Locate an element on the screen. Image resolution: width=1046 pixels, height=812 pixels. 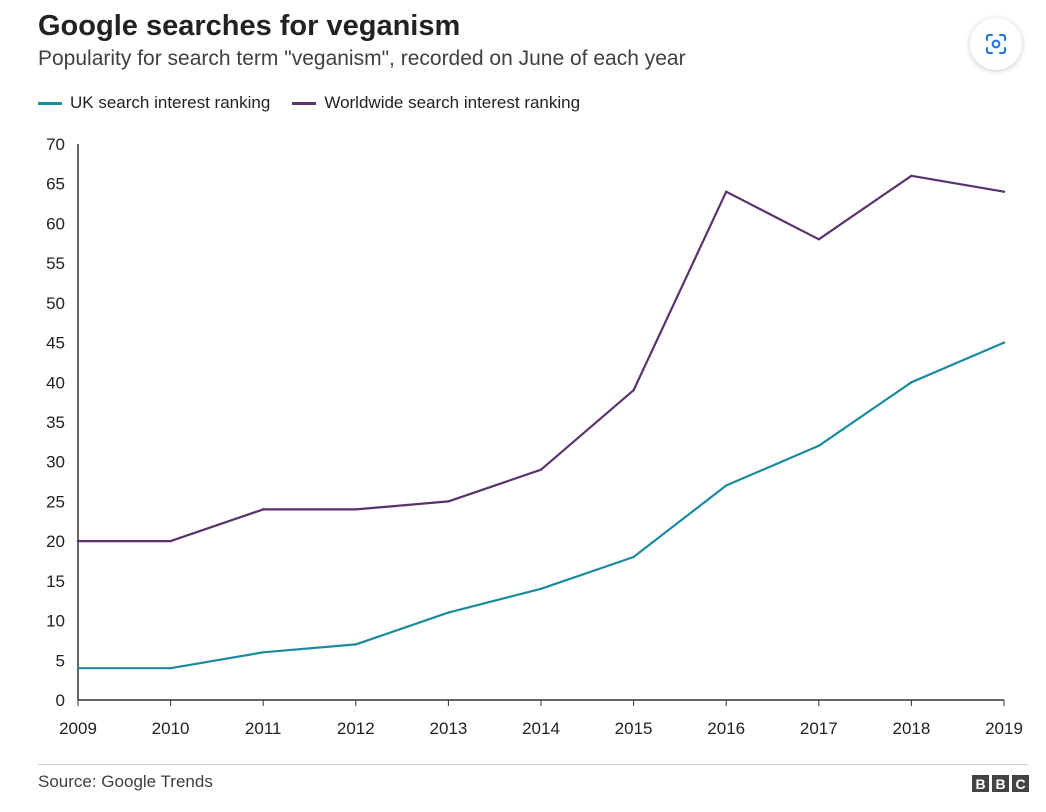
x-tick-label: 2011 is located at coordinates (263, 728).